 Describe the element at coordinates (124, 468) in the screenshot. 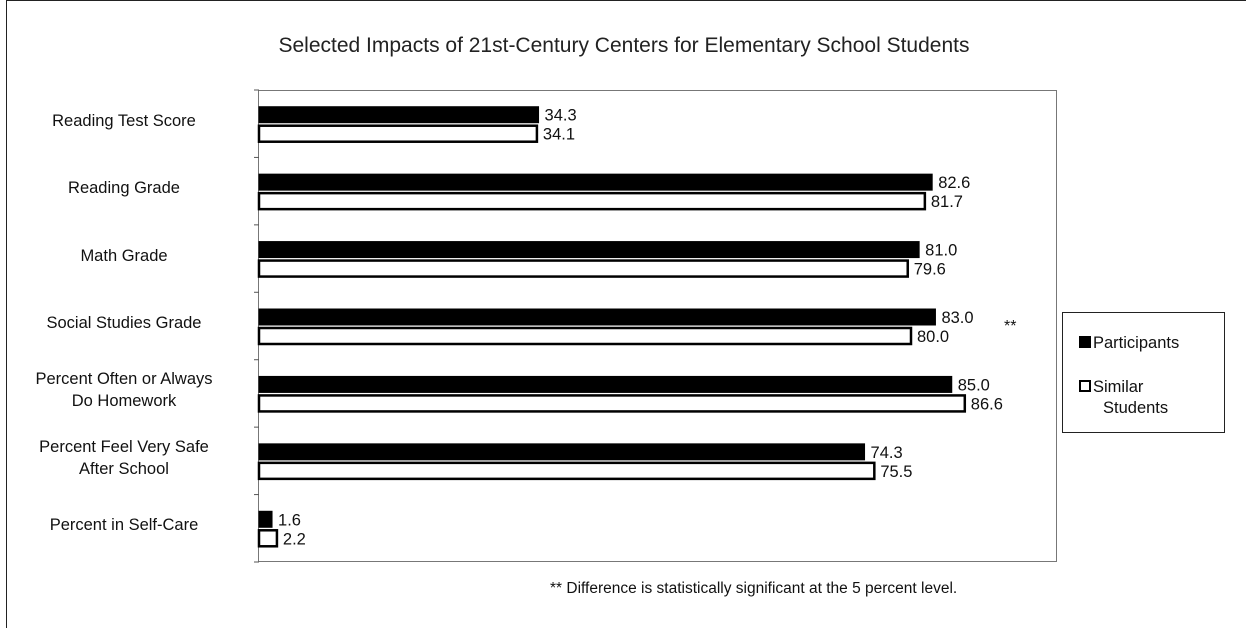

I see `category-label-line: After School` at that location.